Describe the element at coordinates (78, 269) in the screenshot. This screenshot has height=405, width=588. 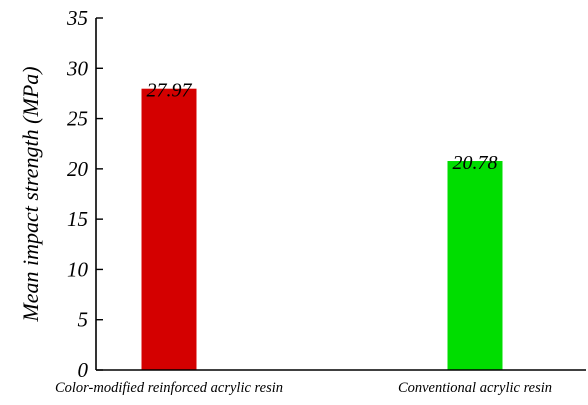
I see `y-tick-label: 10` at that location.